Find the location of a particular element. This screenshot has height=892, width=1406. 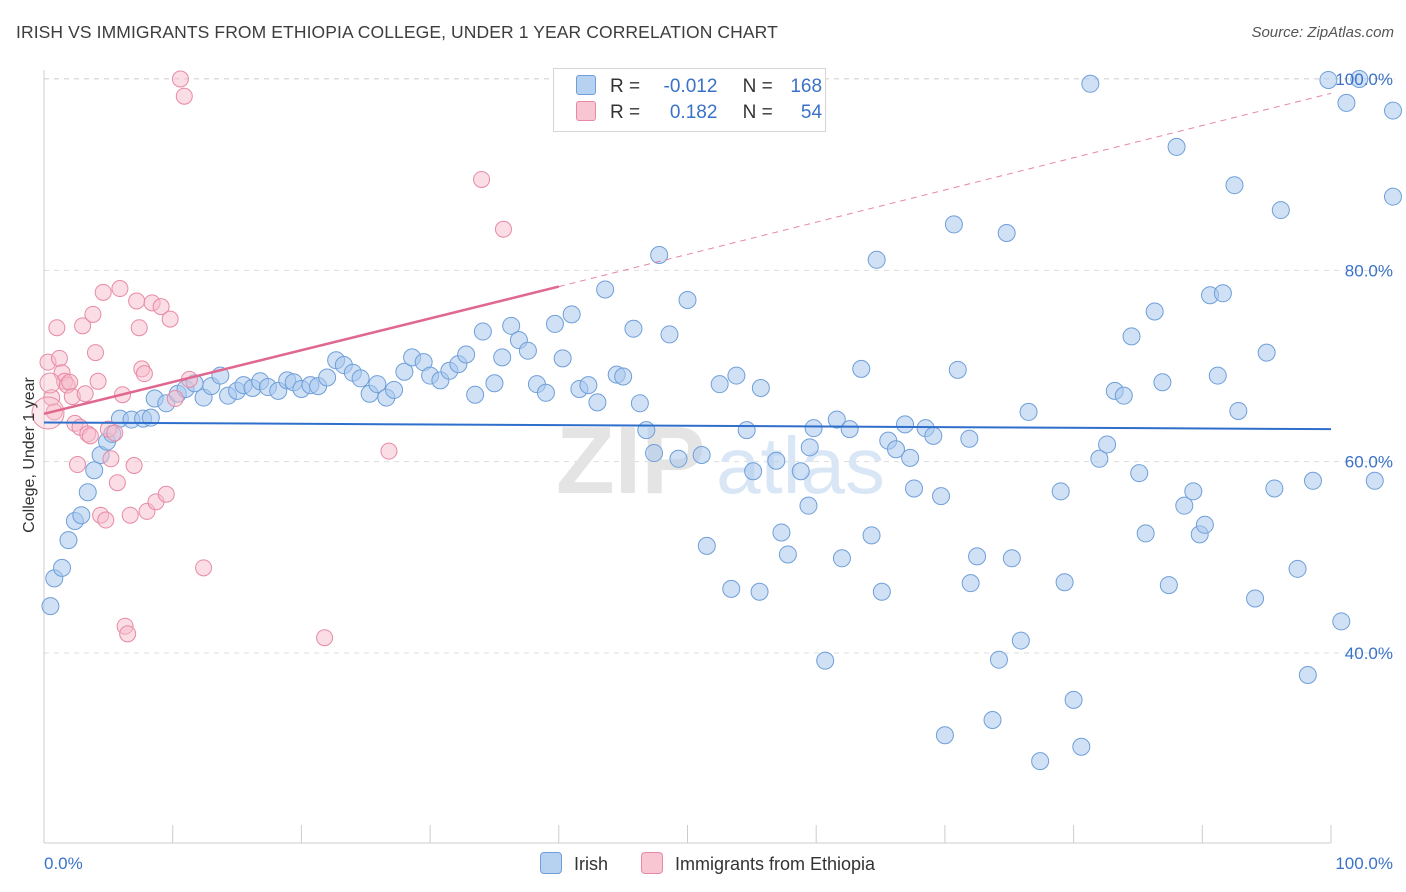

legend-n-irish: 168 is located at coordinates (806, 86).